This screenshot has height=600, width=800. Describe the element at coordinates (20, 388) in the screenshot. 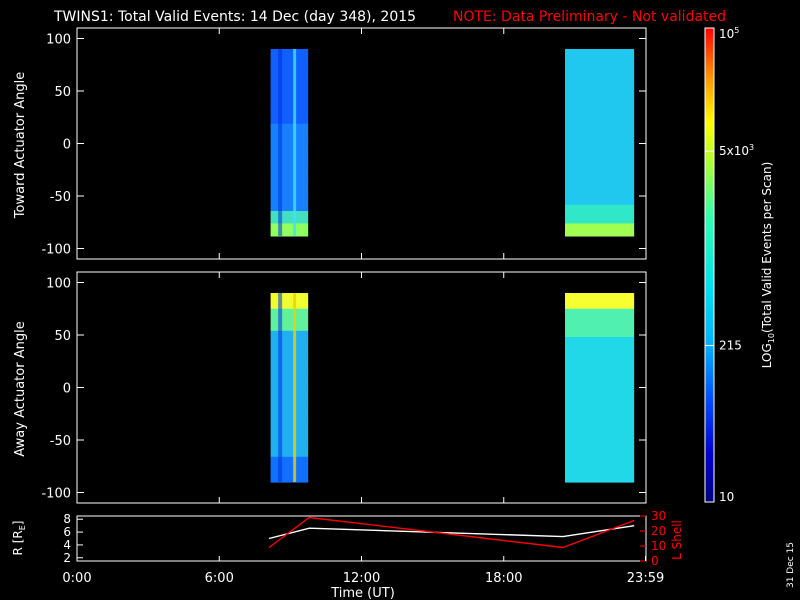

I see `away-panel-ylabel: Away Actuator Angle` at that location.